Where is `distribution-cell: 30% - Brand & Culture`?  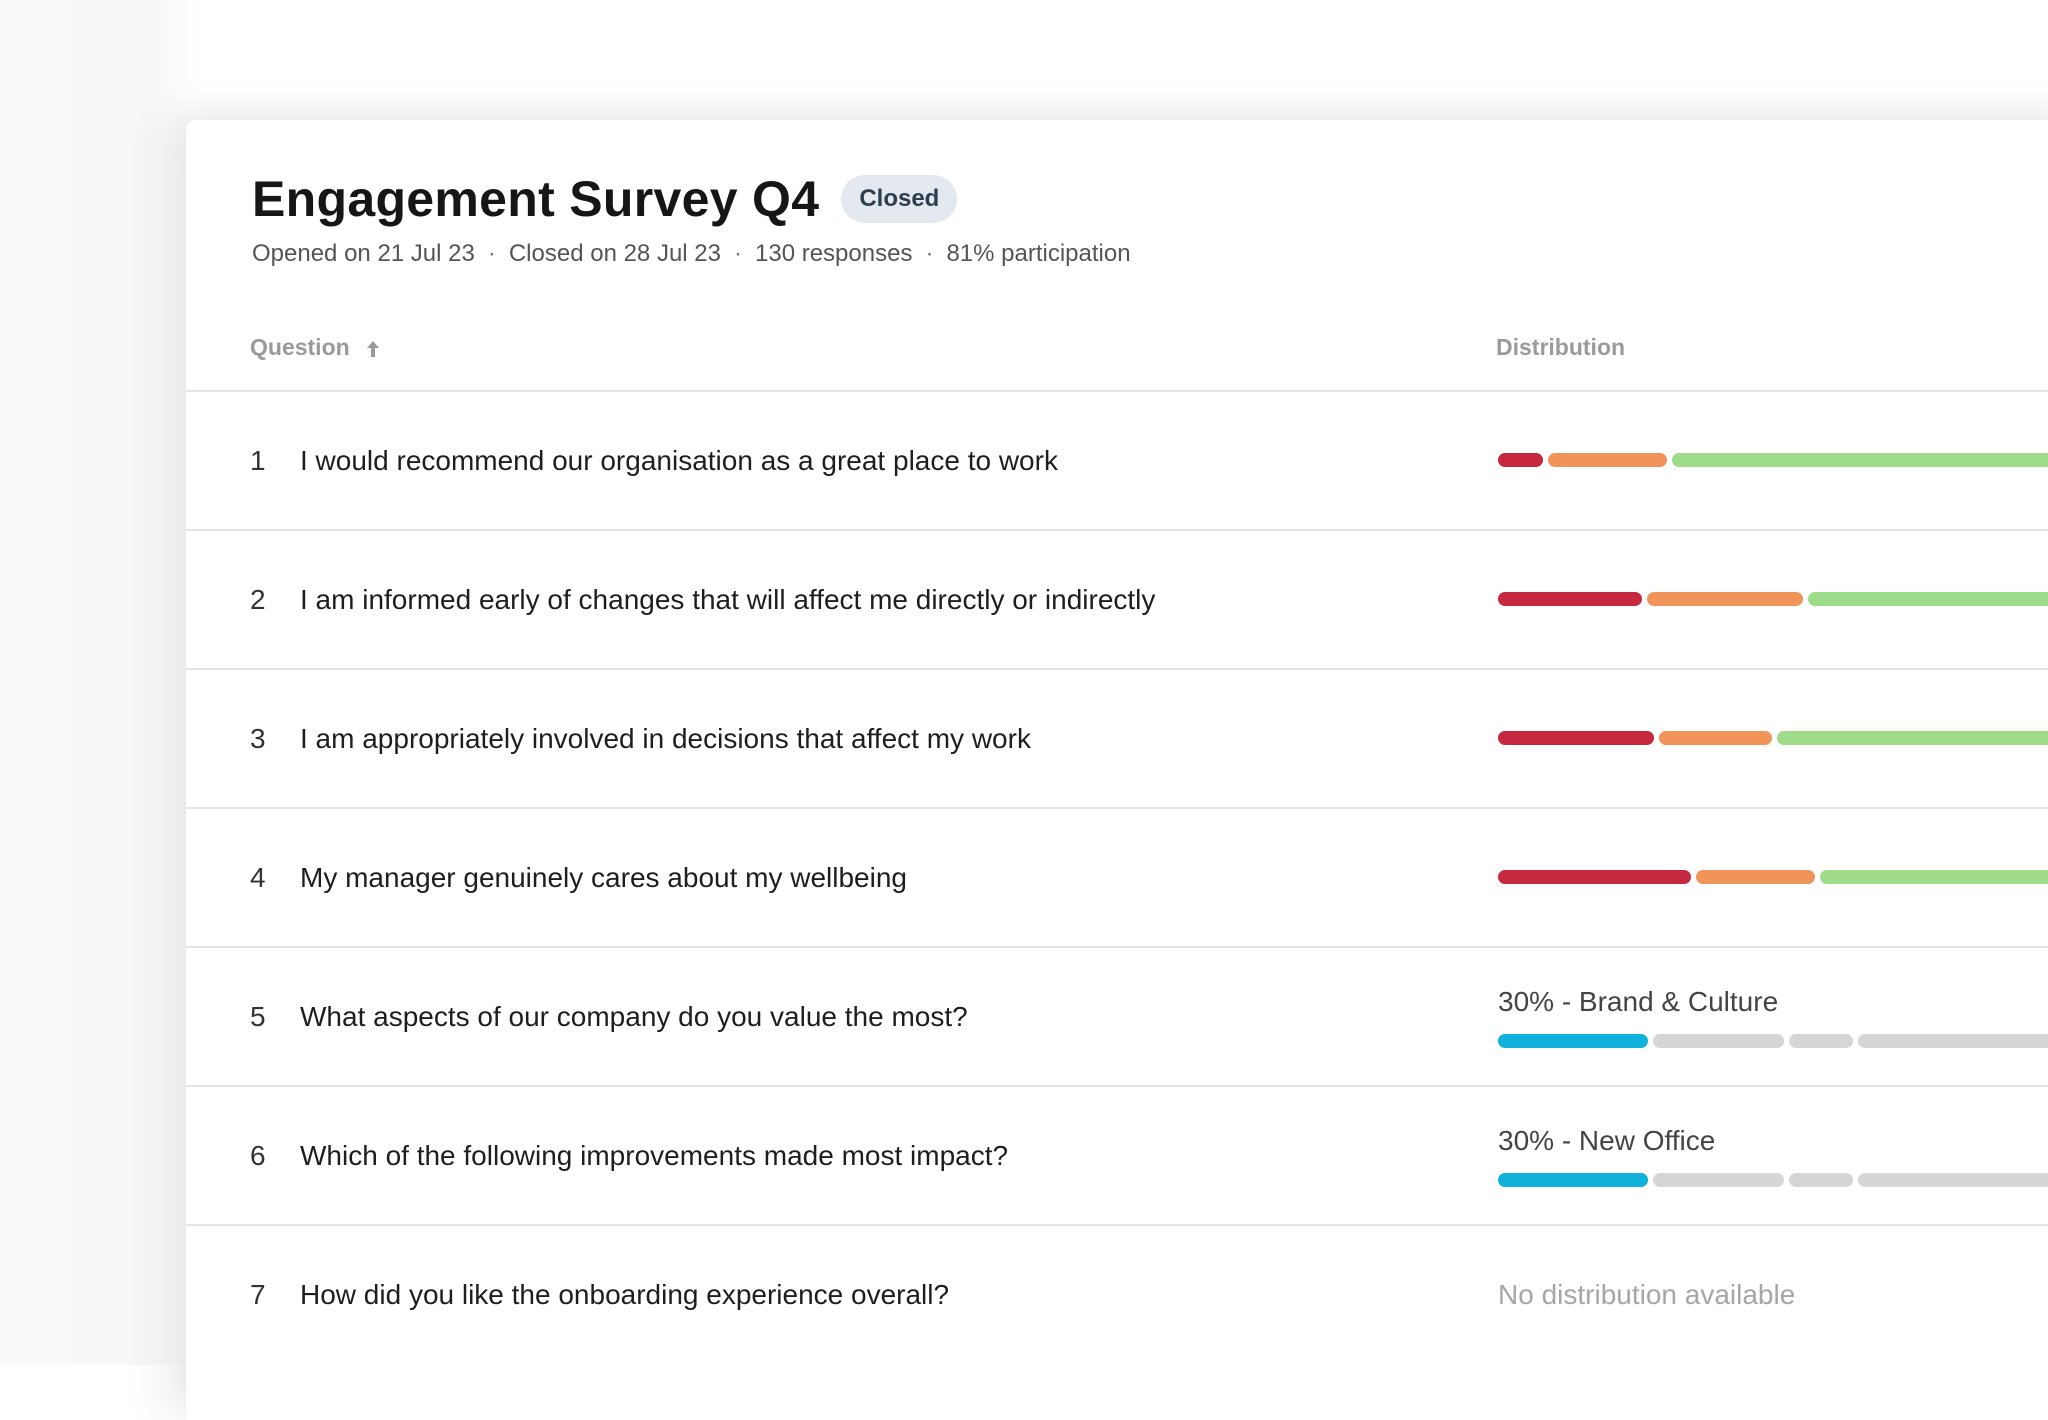
distribution-cell: 30% - Brand & Culture is located at coordinates (1773, 1016).